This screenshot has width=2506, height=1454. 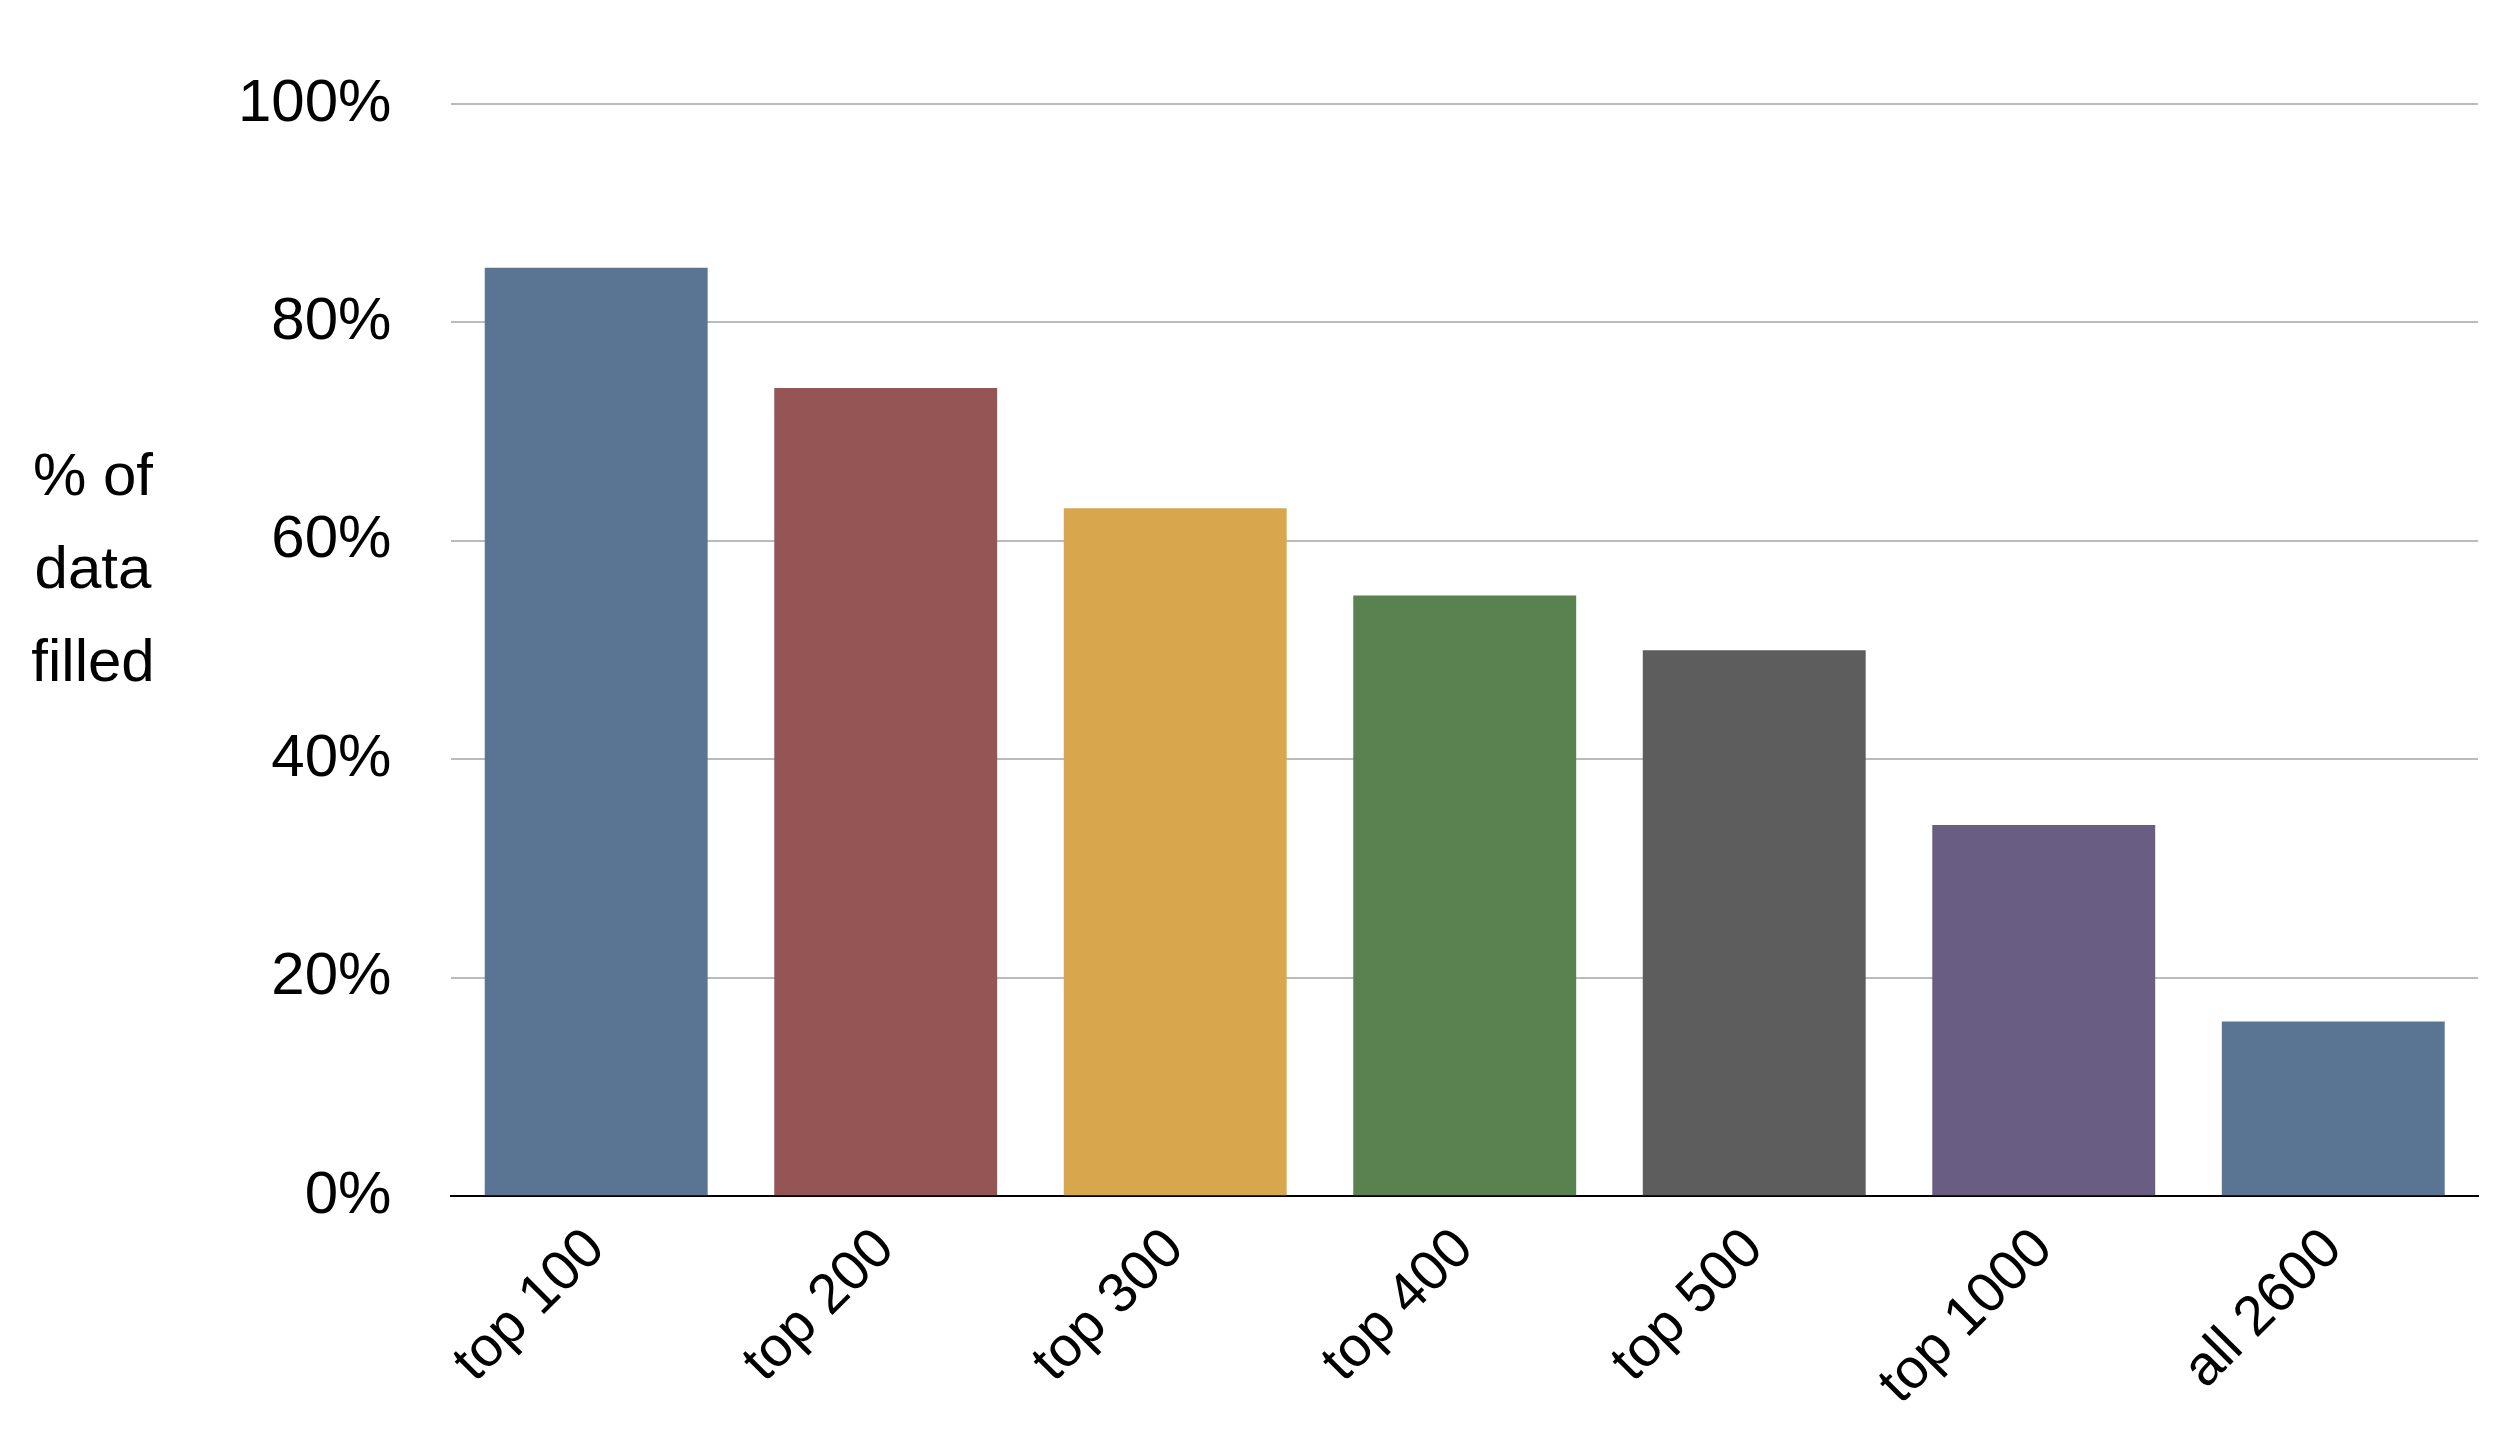 What do you see at coordinates (314, 100) in the screenshot?
I see `y-tick-label: 100%` at bounding box center [314, 100].